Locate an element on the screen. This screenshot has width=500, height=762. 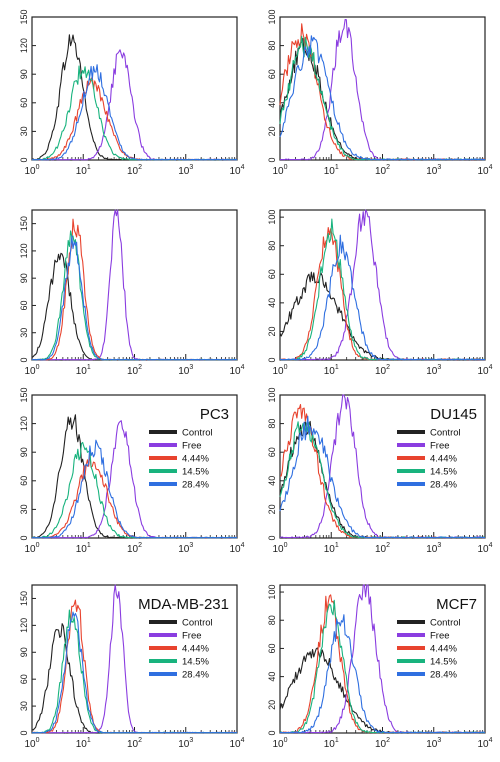
series-curve-free is located at coordinates (134, 285).